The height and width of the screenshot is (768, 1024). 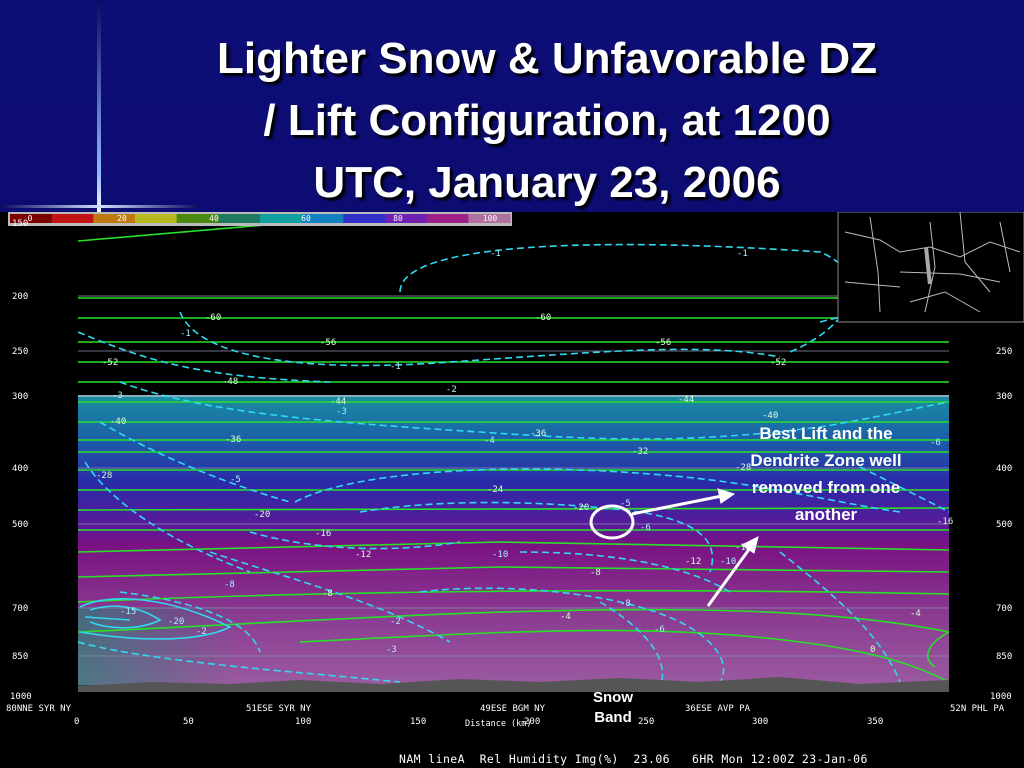 What do you see at coordinates (1004, 609) in the screenshot?
I see `y-tick-label-right: 700` at bounding box center [1004, 609].